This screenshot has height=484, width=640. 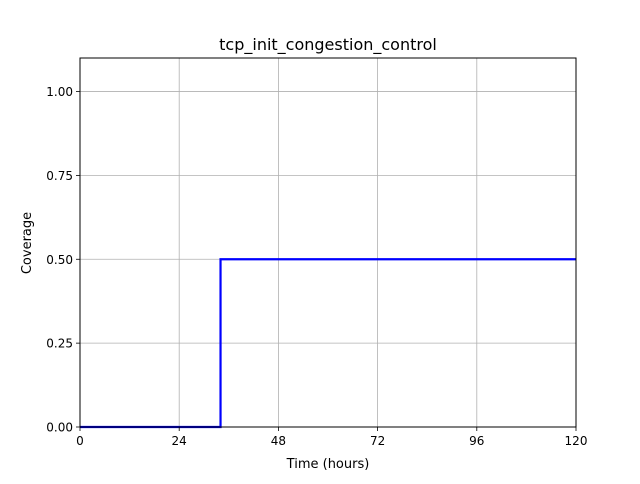 What do you see at coordinates (476, 441) in the screenshot?
I see `x-tick-label: 96` at bounding box center [476, 441].